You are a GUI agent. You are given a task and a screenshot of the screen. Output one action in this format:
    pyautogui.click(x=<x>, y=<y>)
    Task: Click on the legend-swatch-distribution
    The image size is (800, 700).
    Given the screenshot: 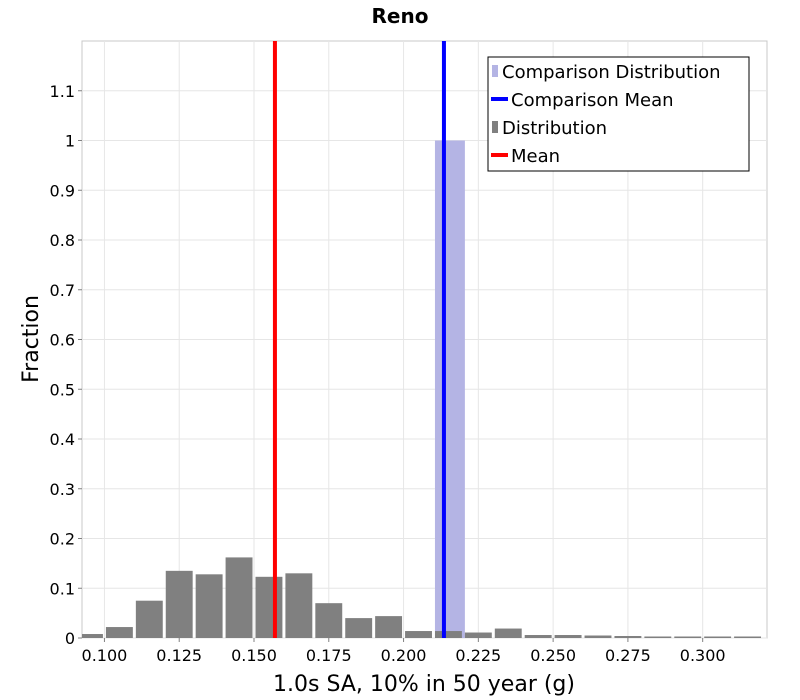 What is the action you would take?
    pyautogui.click(x=495, y=127)
    